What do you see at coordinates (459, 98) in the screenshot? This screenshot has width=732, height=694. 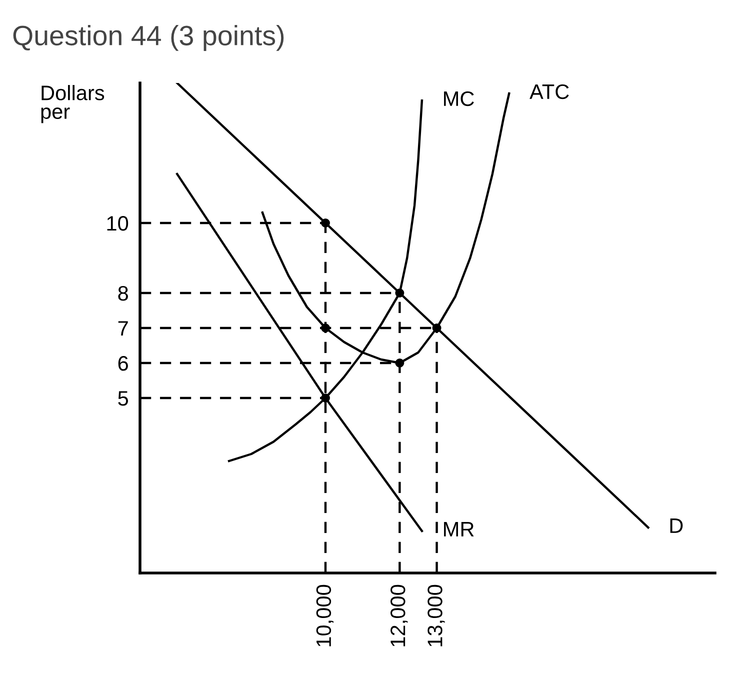 I see `series-label: MC` at bounding box center [459, 98].